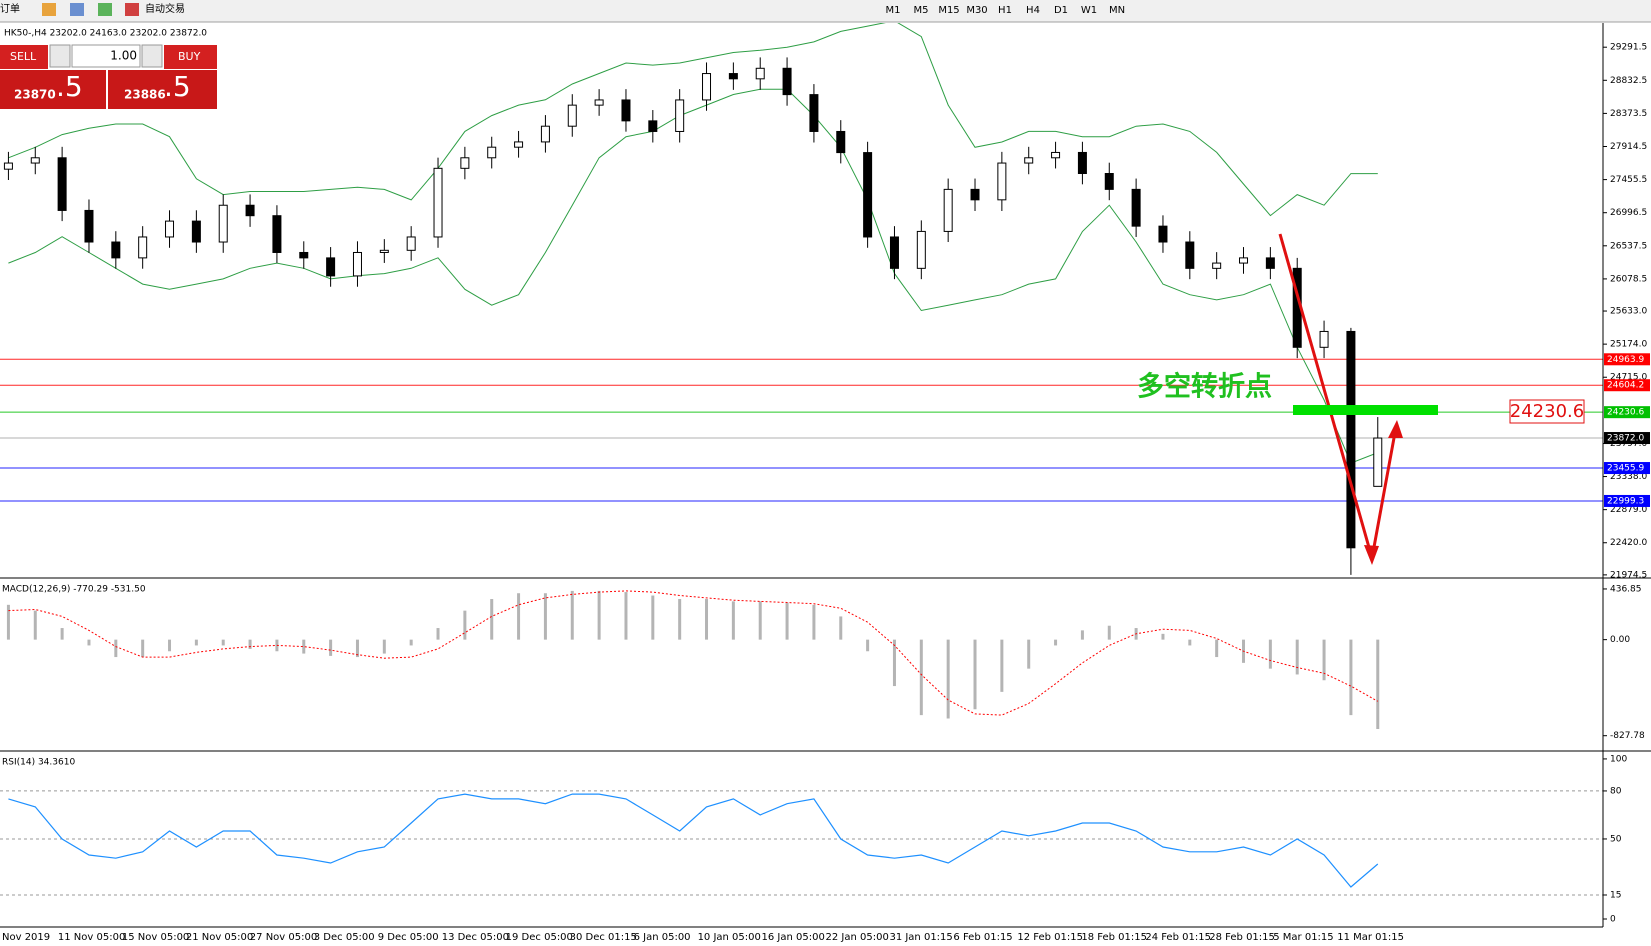  I want to click on y-tick-label: 22420.0, so click(1628, 543).